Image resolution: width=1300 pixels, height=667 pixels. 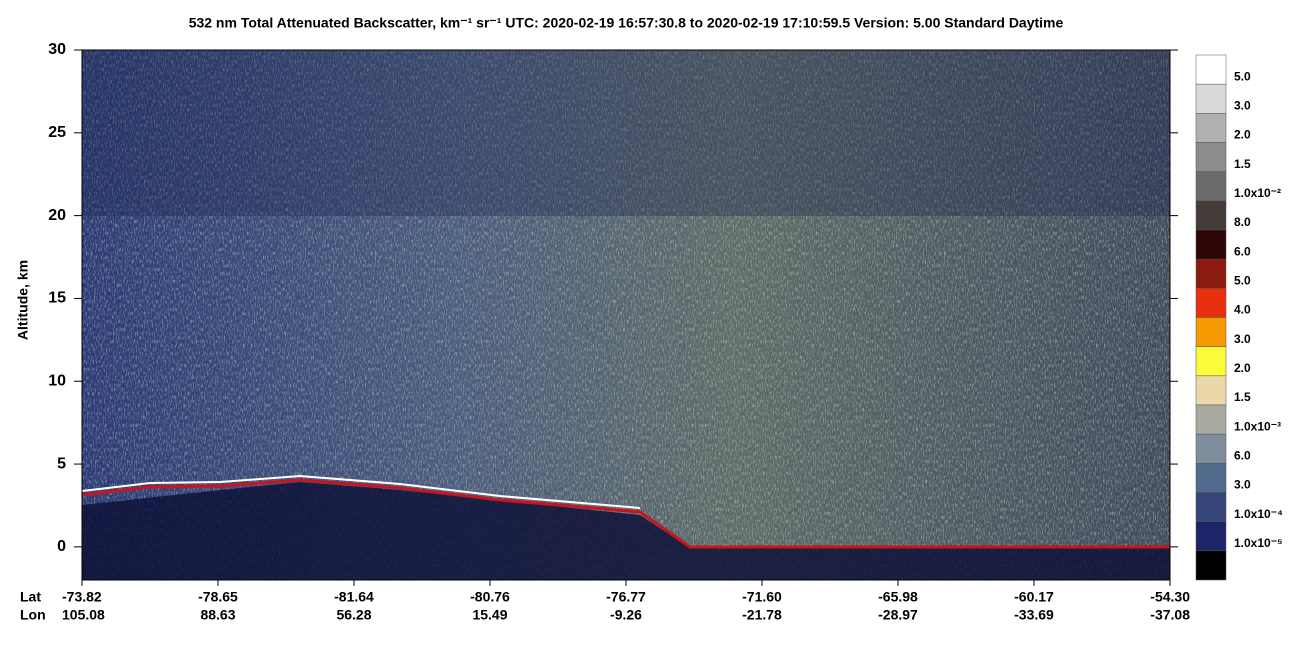 What do you see at coordinates (490, 597) in the screenshot?
I see `lat-label: -80.76` at bounding box center [490, 597].